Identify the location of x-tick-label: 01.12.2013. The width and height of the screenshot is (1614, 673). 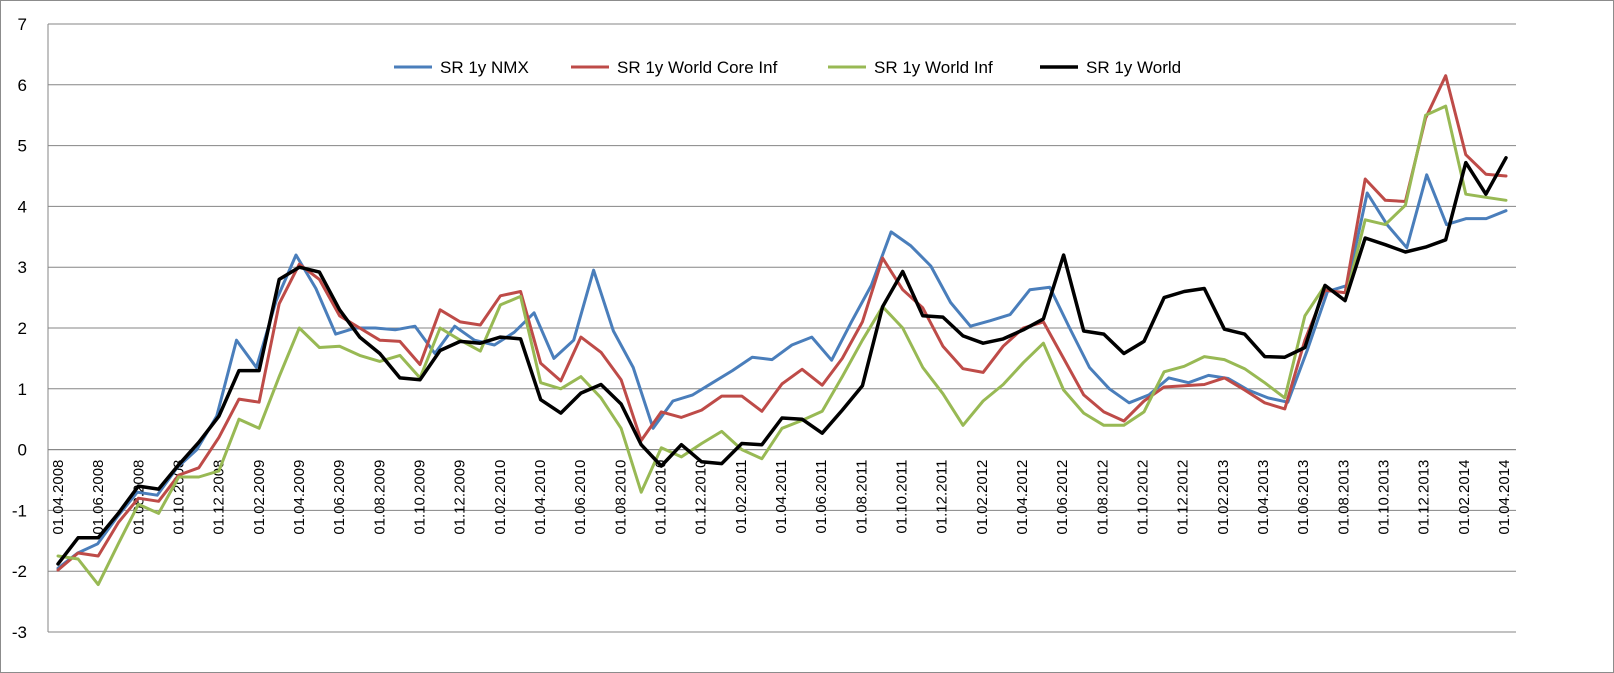
(1424, 497).